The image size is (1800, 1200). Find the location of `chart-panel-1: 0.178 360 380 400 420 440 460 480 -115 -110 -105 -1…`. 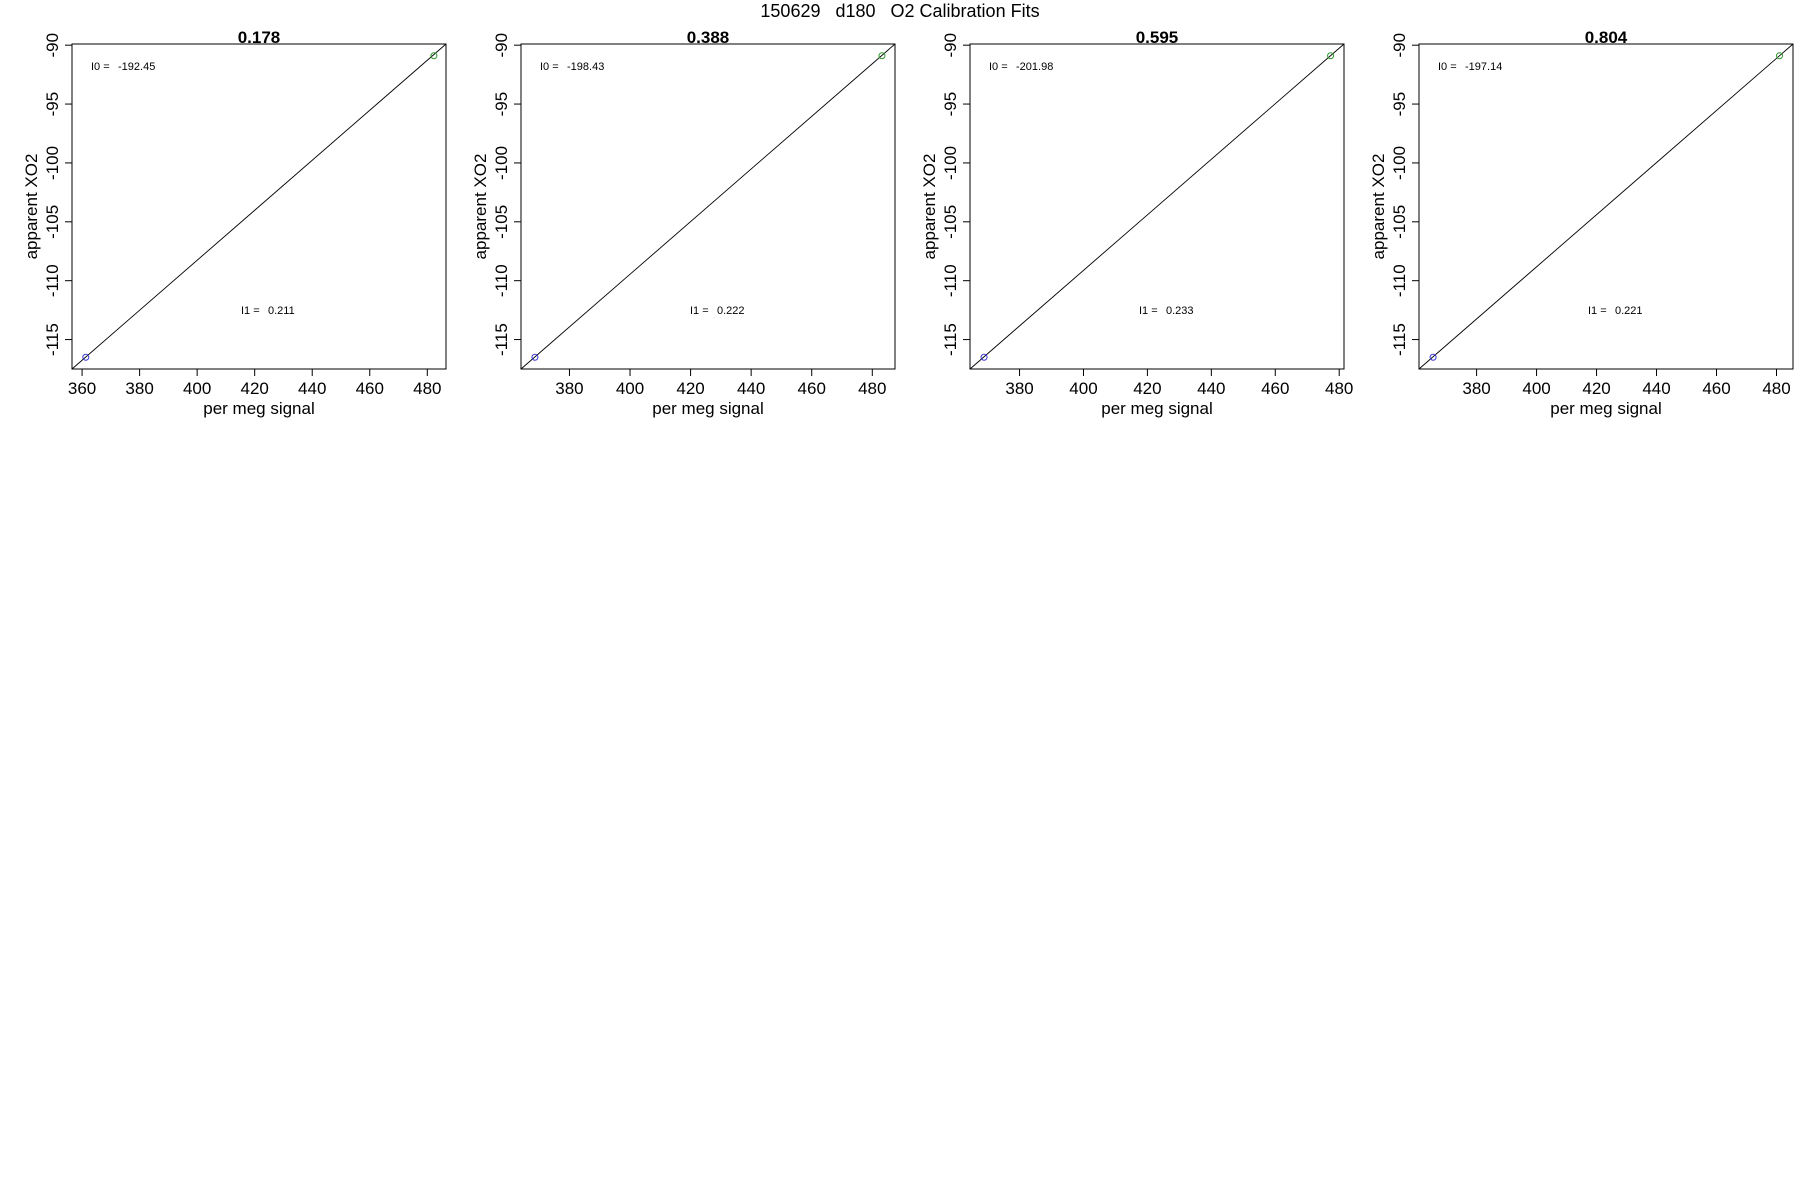

chart-panel-1: 0.178 360 380 400 420 440 460 480 -115 -110 -105 -1… is located at coordinates (234, 223).